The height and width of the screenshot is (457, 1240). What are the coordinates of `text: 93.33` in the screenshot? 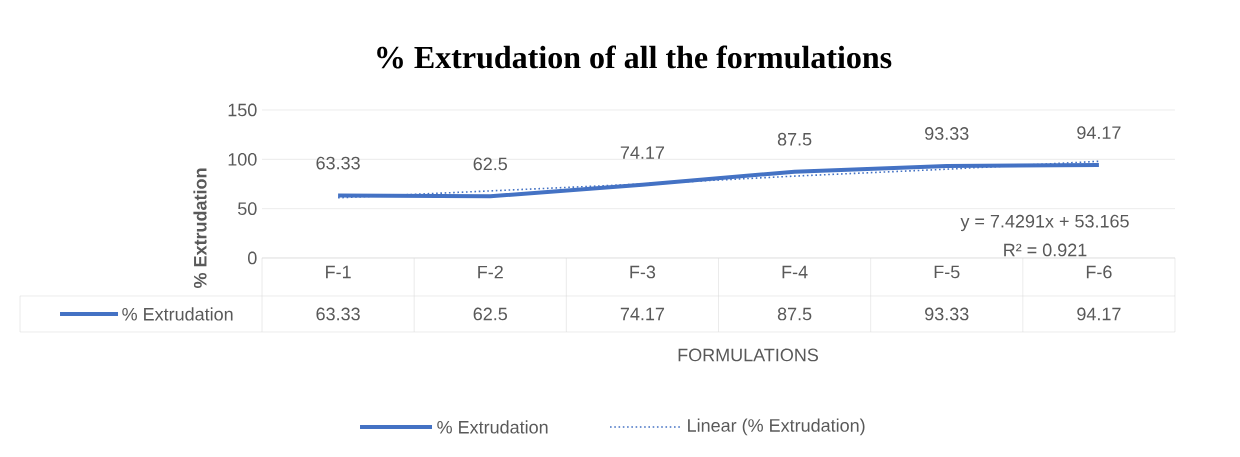 It's located at (947, 133).